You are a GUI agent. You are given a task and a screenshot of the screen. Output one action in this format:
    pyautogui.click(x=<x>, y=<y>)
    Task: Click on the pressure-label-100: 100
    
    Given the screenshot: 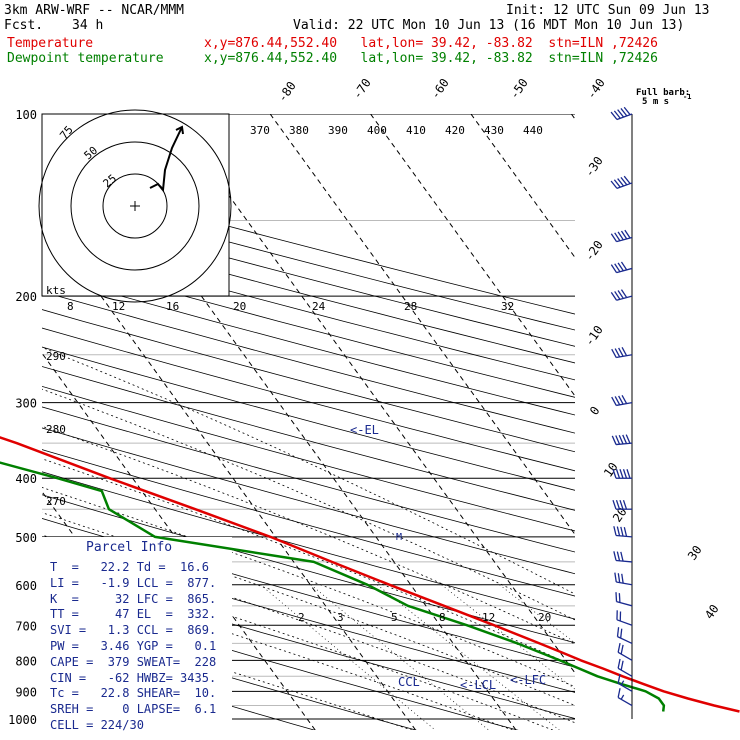 What is the action you would take?
    pyautogui.click(x=26, y=115)
    